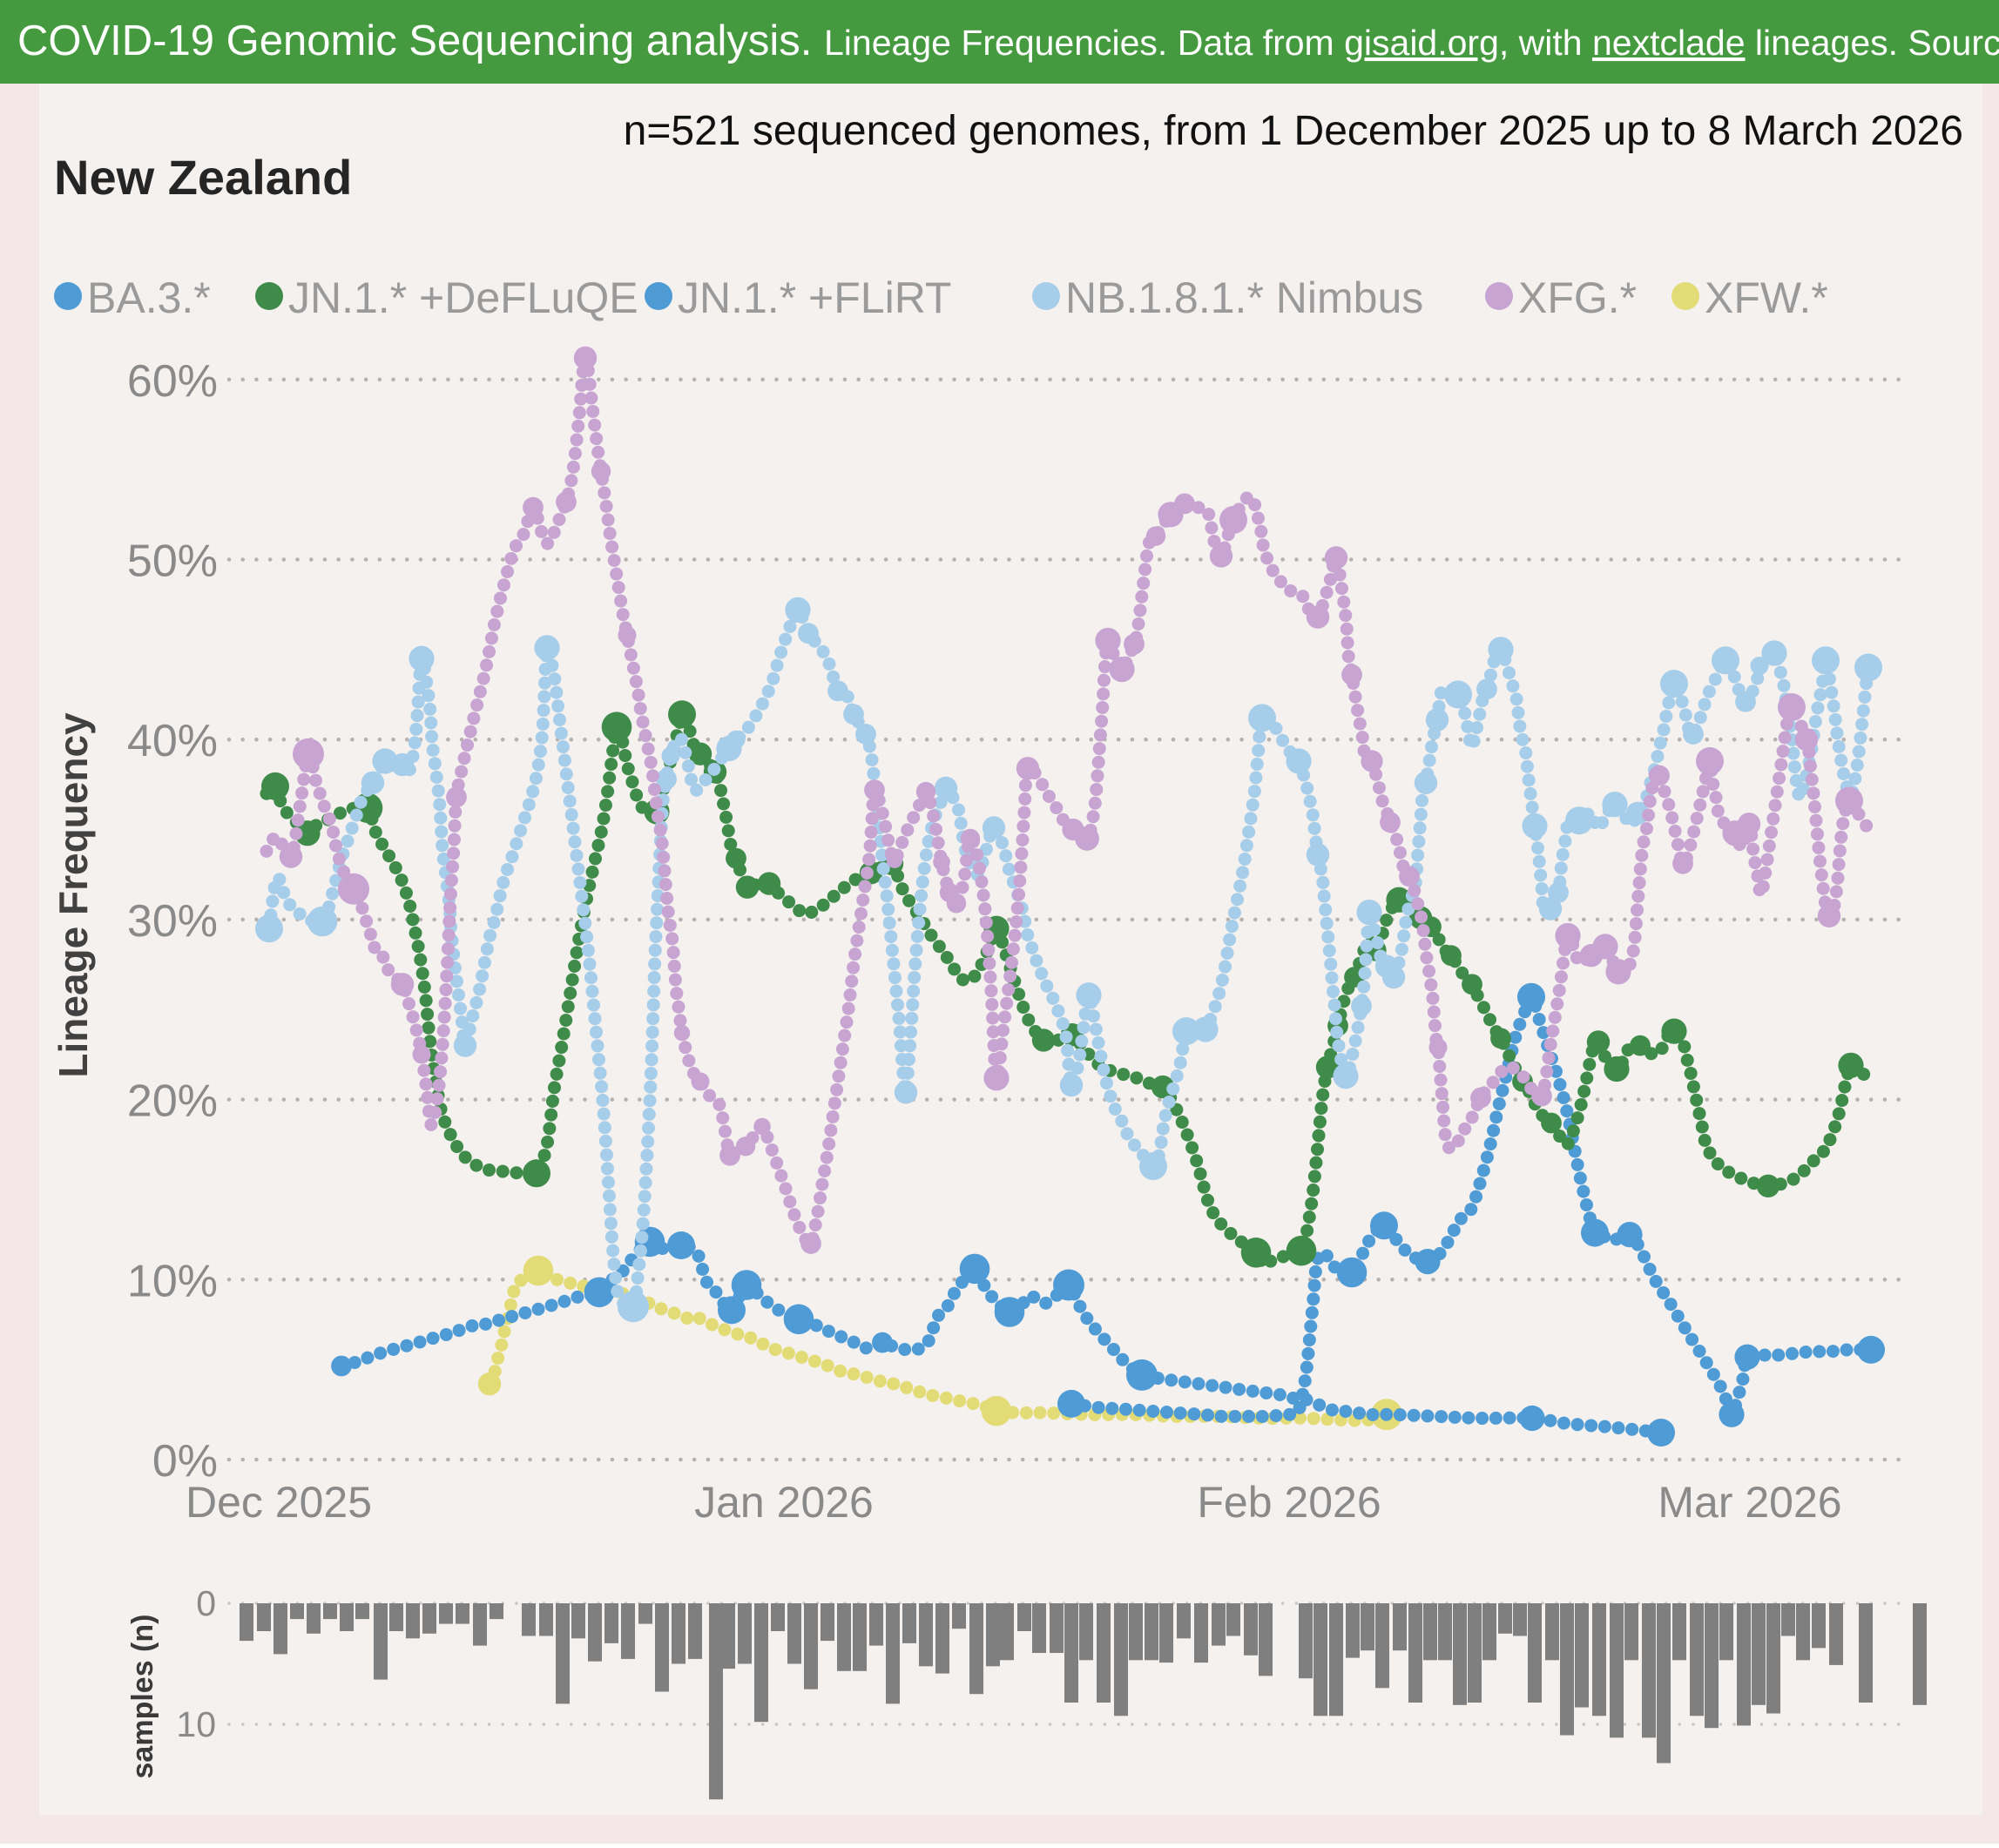 The image size is (1999, 1848). I want to click on svg-text: 10%, so click(172, 1281).